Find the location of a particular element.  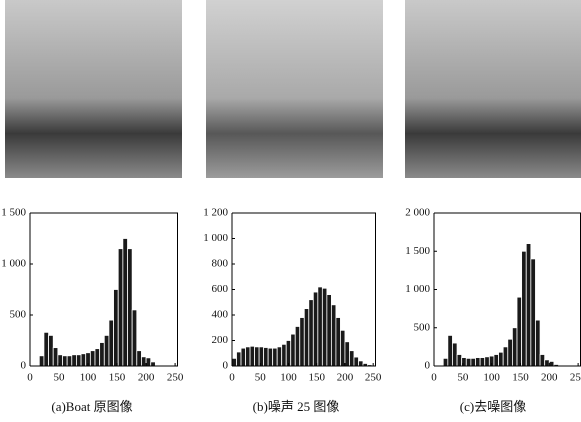

caption: (a)Boat 原图像 is located at coordinates (91, 406).